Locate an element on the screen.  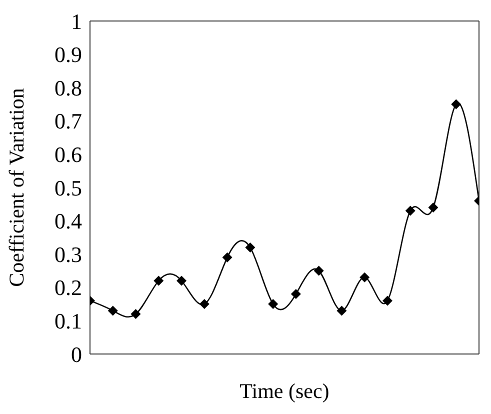
y-tick-label: 0.7 is located at coordinates (68, 121).